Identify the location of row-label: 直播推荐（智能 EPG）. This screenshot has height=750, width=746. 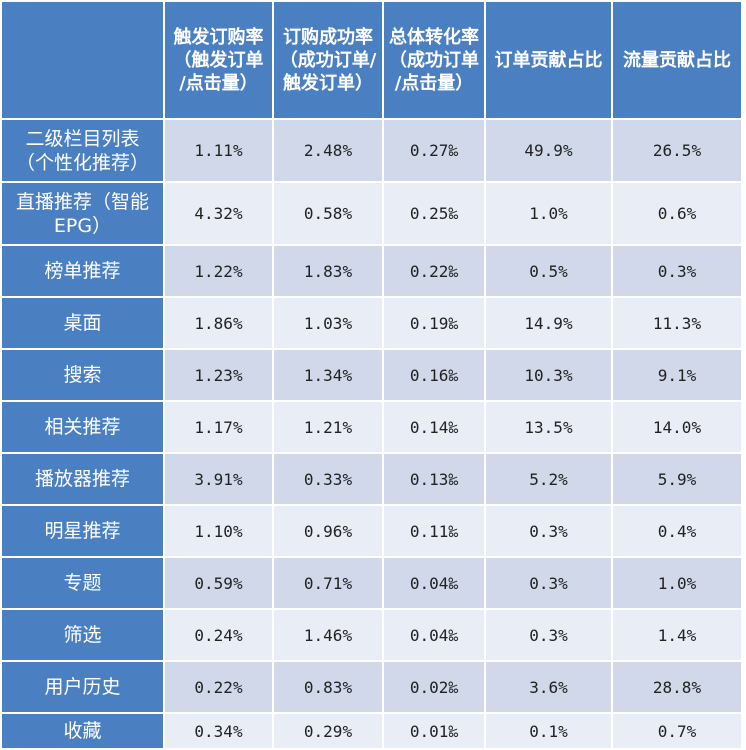
(82, 213).